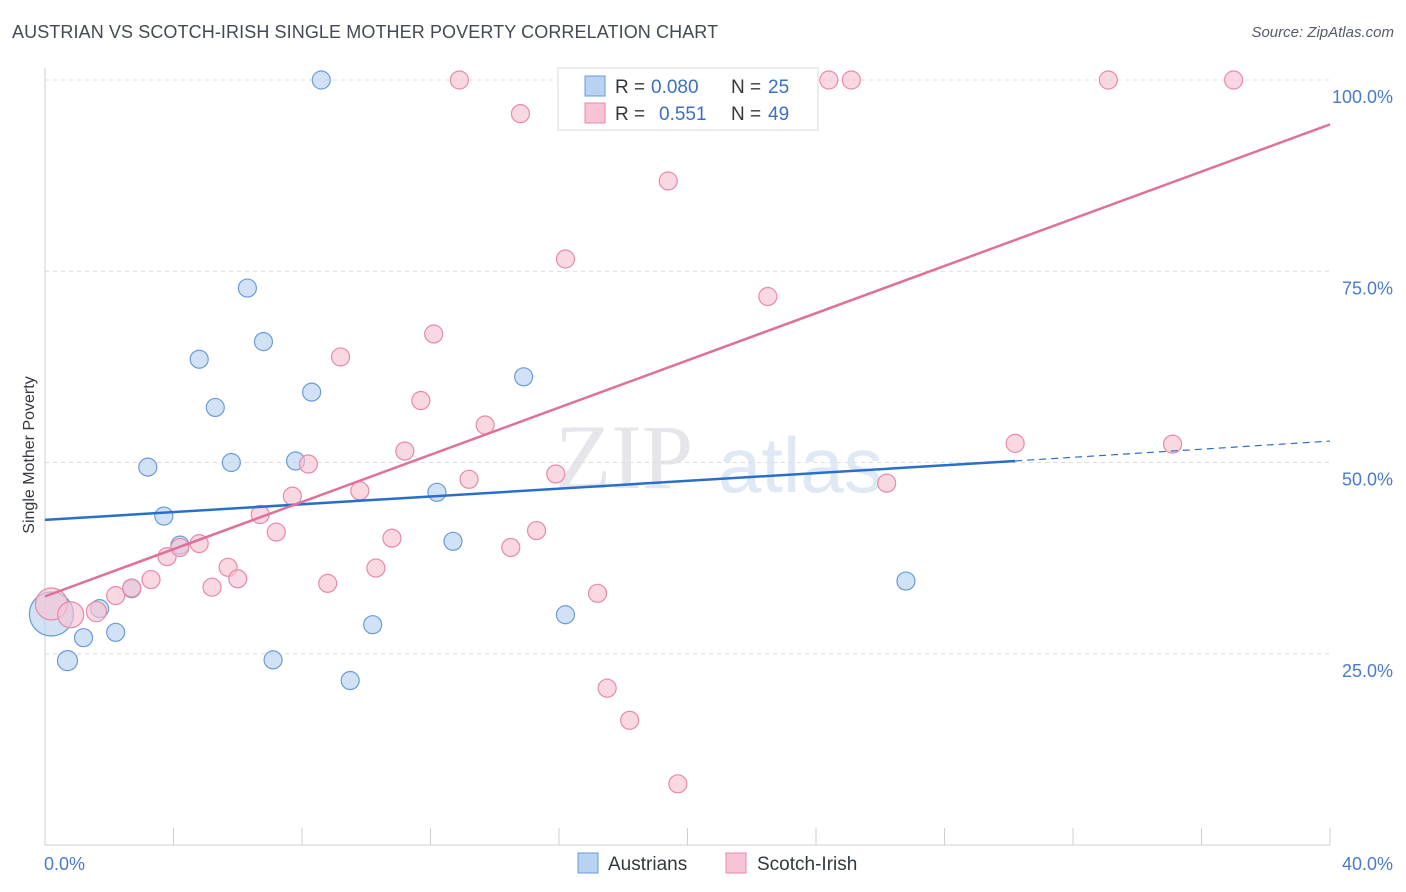  What do you see at coordinates (687, 836) in the screenshot?
I see `x-axis-ticks` at bounding box center [687, 836].